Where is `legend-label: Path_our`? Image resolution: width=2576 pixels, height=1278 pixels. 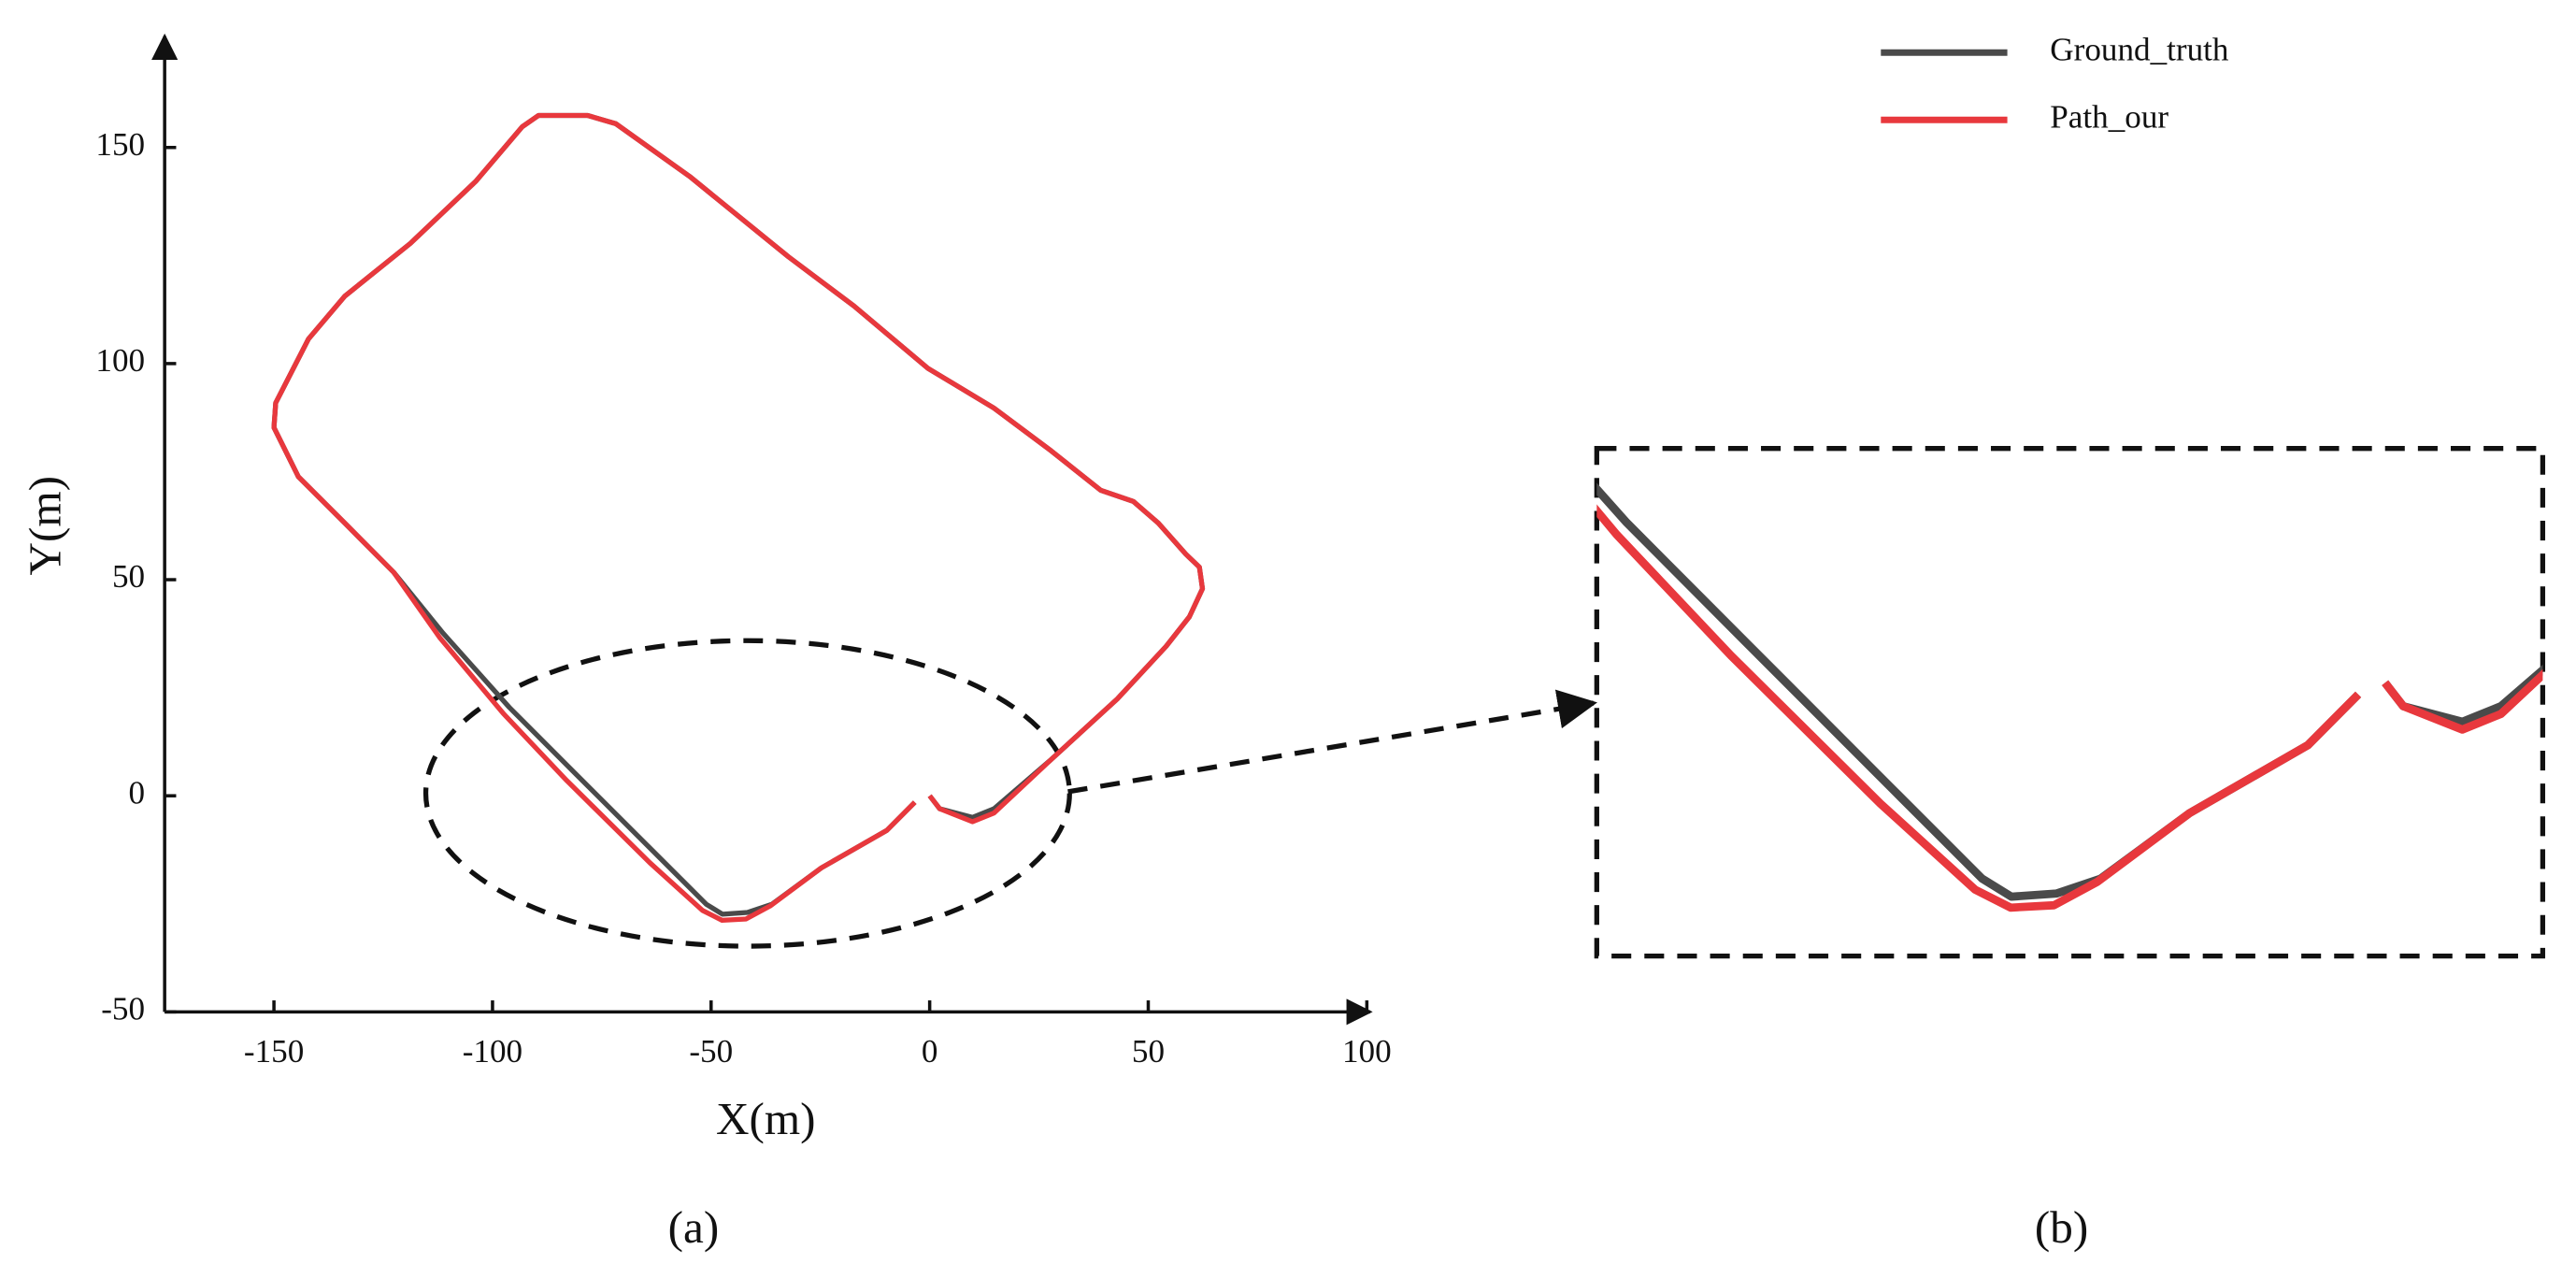 legend-label: Path_our is located at coordinates (2109, 116).